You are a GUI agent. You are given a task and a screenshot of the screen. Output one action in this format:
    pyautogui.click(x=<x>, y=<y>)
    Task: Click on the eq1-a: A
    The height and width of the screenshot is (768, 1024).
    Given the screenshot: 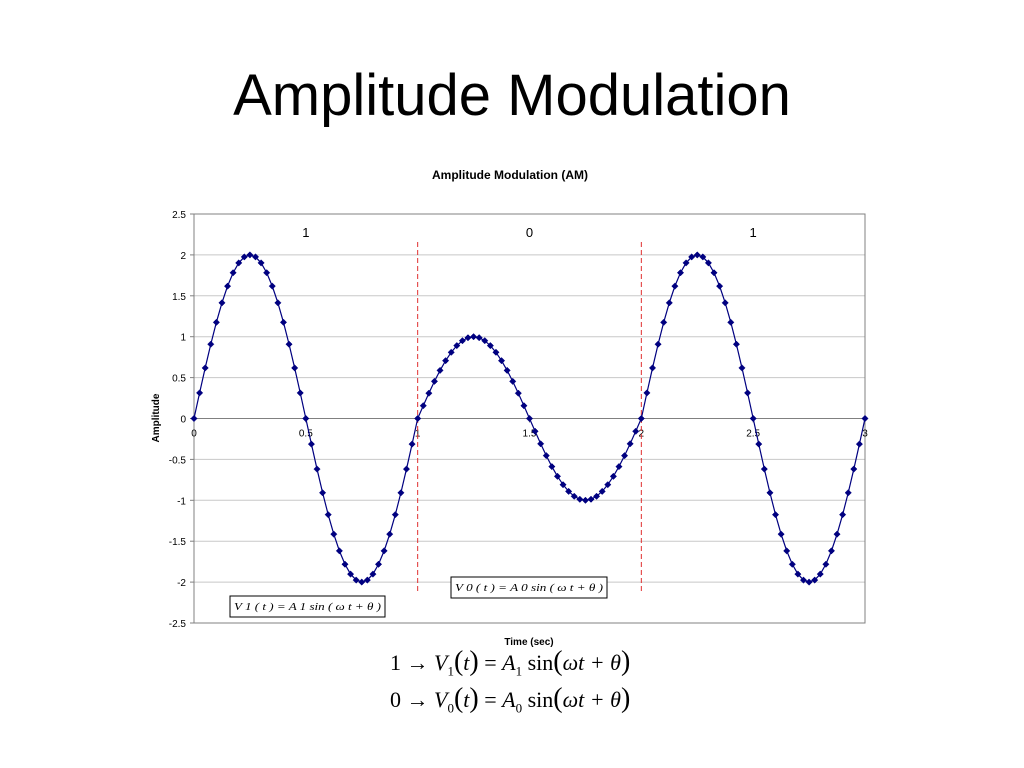 What is the action you would take?
    pyautogui.click(x=509, y=662)
    